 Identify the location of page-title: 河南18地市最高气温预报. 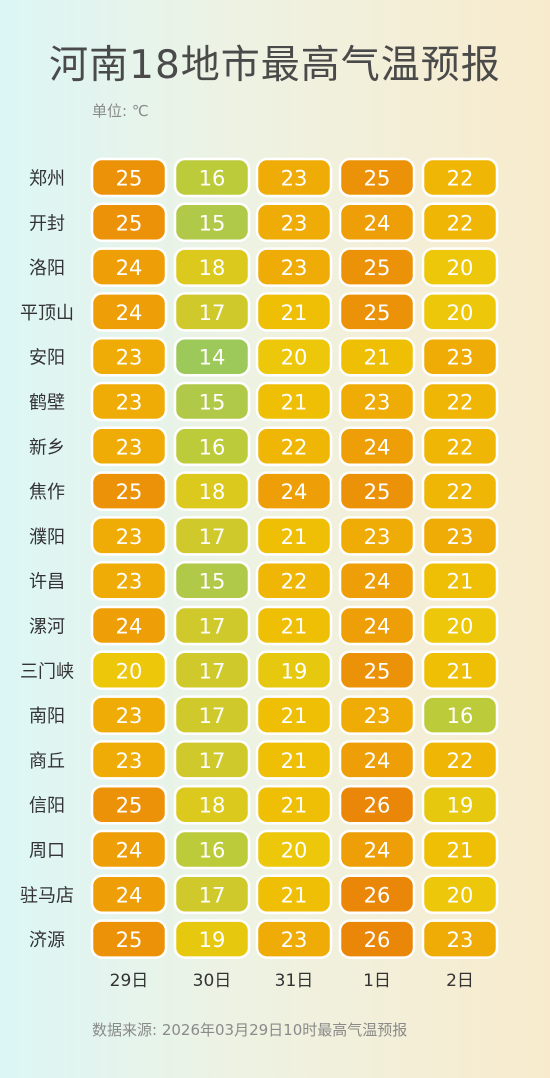
(275, 65).